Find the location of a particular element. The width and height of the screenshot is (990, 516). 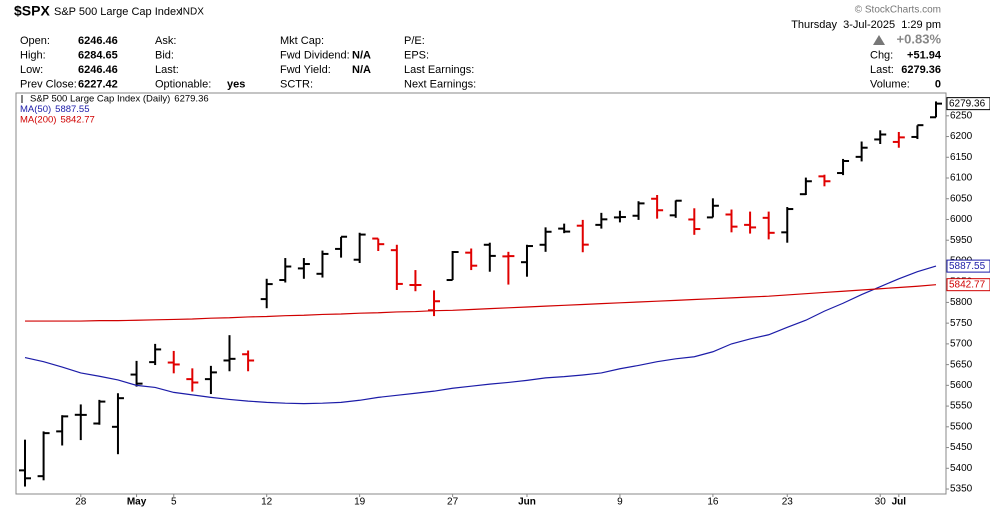

y-tick-label: 5600 is located at coordinates (961, 385).